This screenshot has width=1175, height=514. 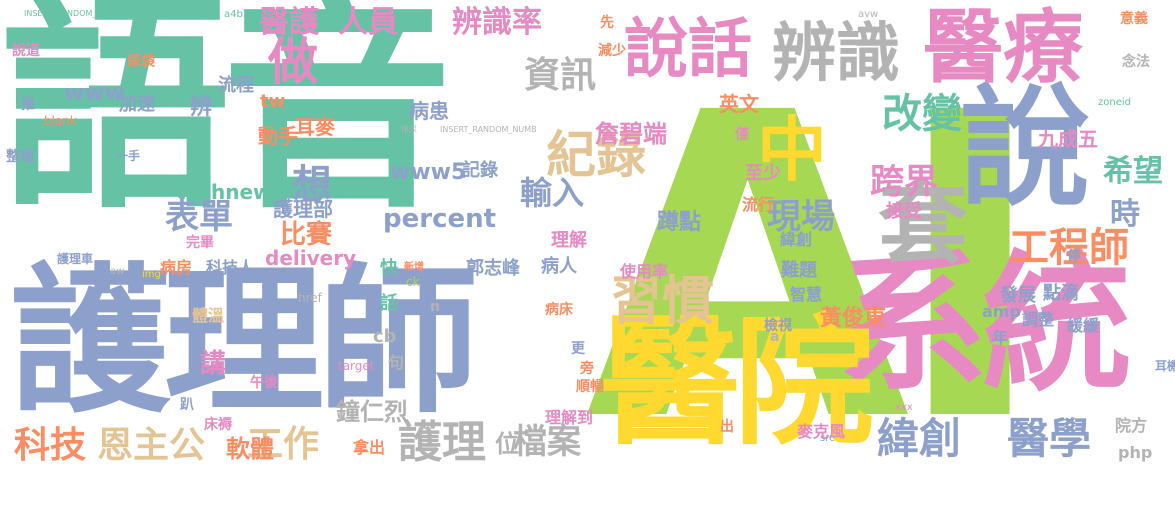 What do you see at coordinates (272, 102) in the screenshot?
I see `cloud-word: tw` at bounding box center [272, 102].